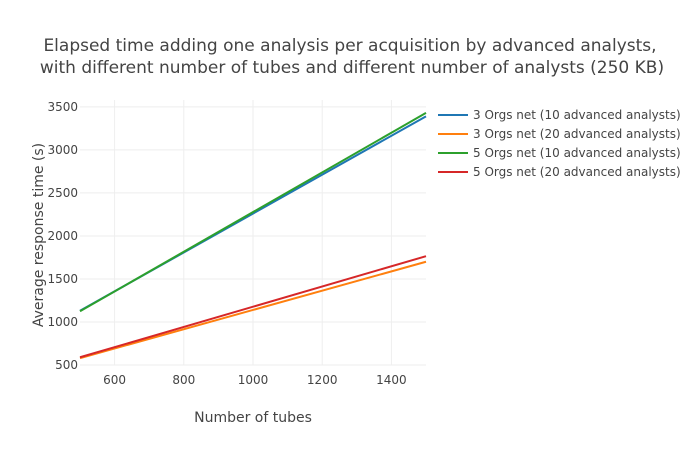 This screenshot has width=700, height=450. I want to click on y-tick-label: 3000, so click(62, 150).